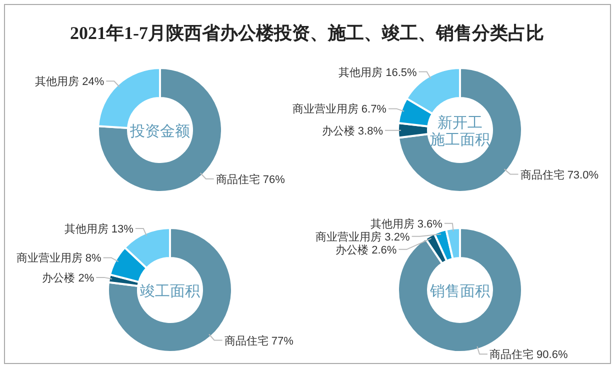 Image resolution: width=615 pixels, height=368 pixels. Describe the element at coordinates (374, 110) in the screenshot. I see `data-label: 6.7%` at that location.